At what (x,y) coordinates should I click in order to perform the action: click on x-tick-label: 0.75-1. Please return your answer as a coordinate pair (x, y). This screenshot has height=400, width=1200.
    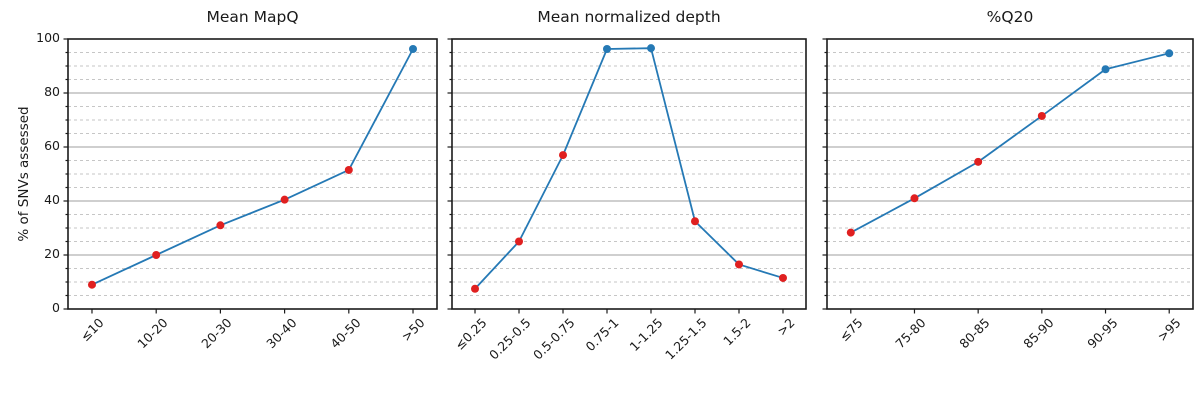
    Looking at the image, I should click on (602, 335).